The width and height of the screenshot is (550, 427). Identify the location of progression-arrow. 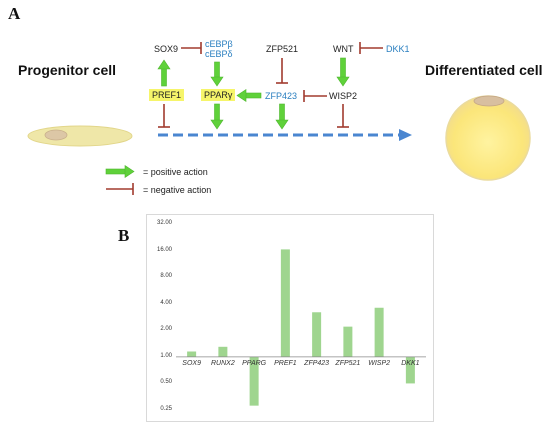
(285, 135).